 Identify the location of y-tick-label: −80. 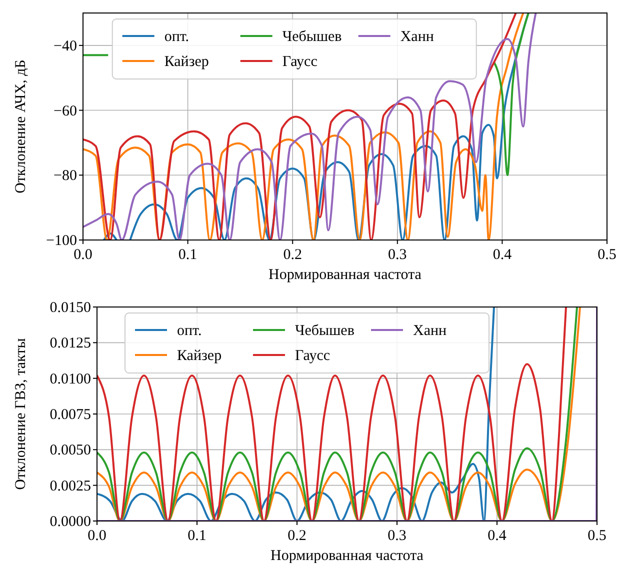
(65, 176).